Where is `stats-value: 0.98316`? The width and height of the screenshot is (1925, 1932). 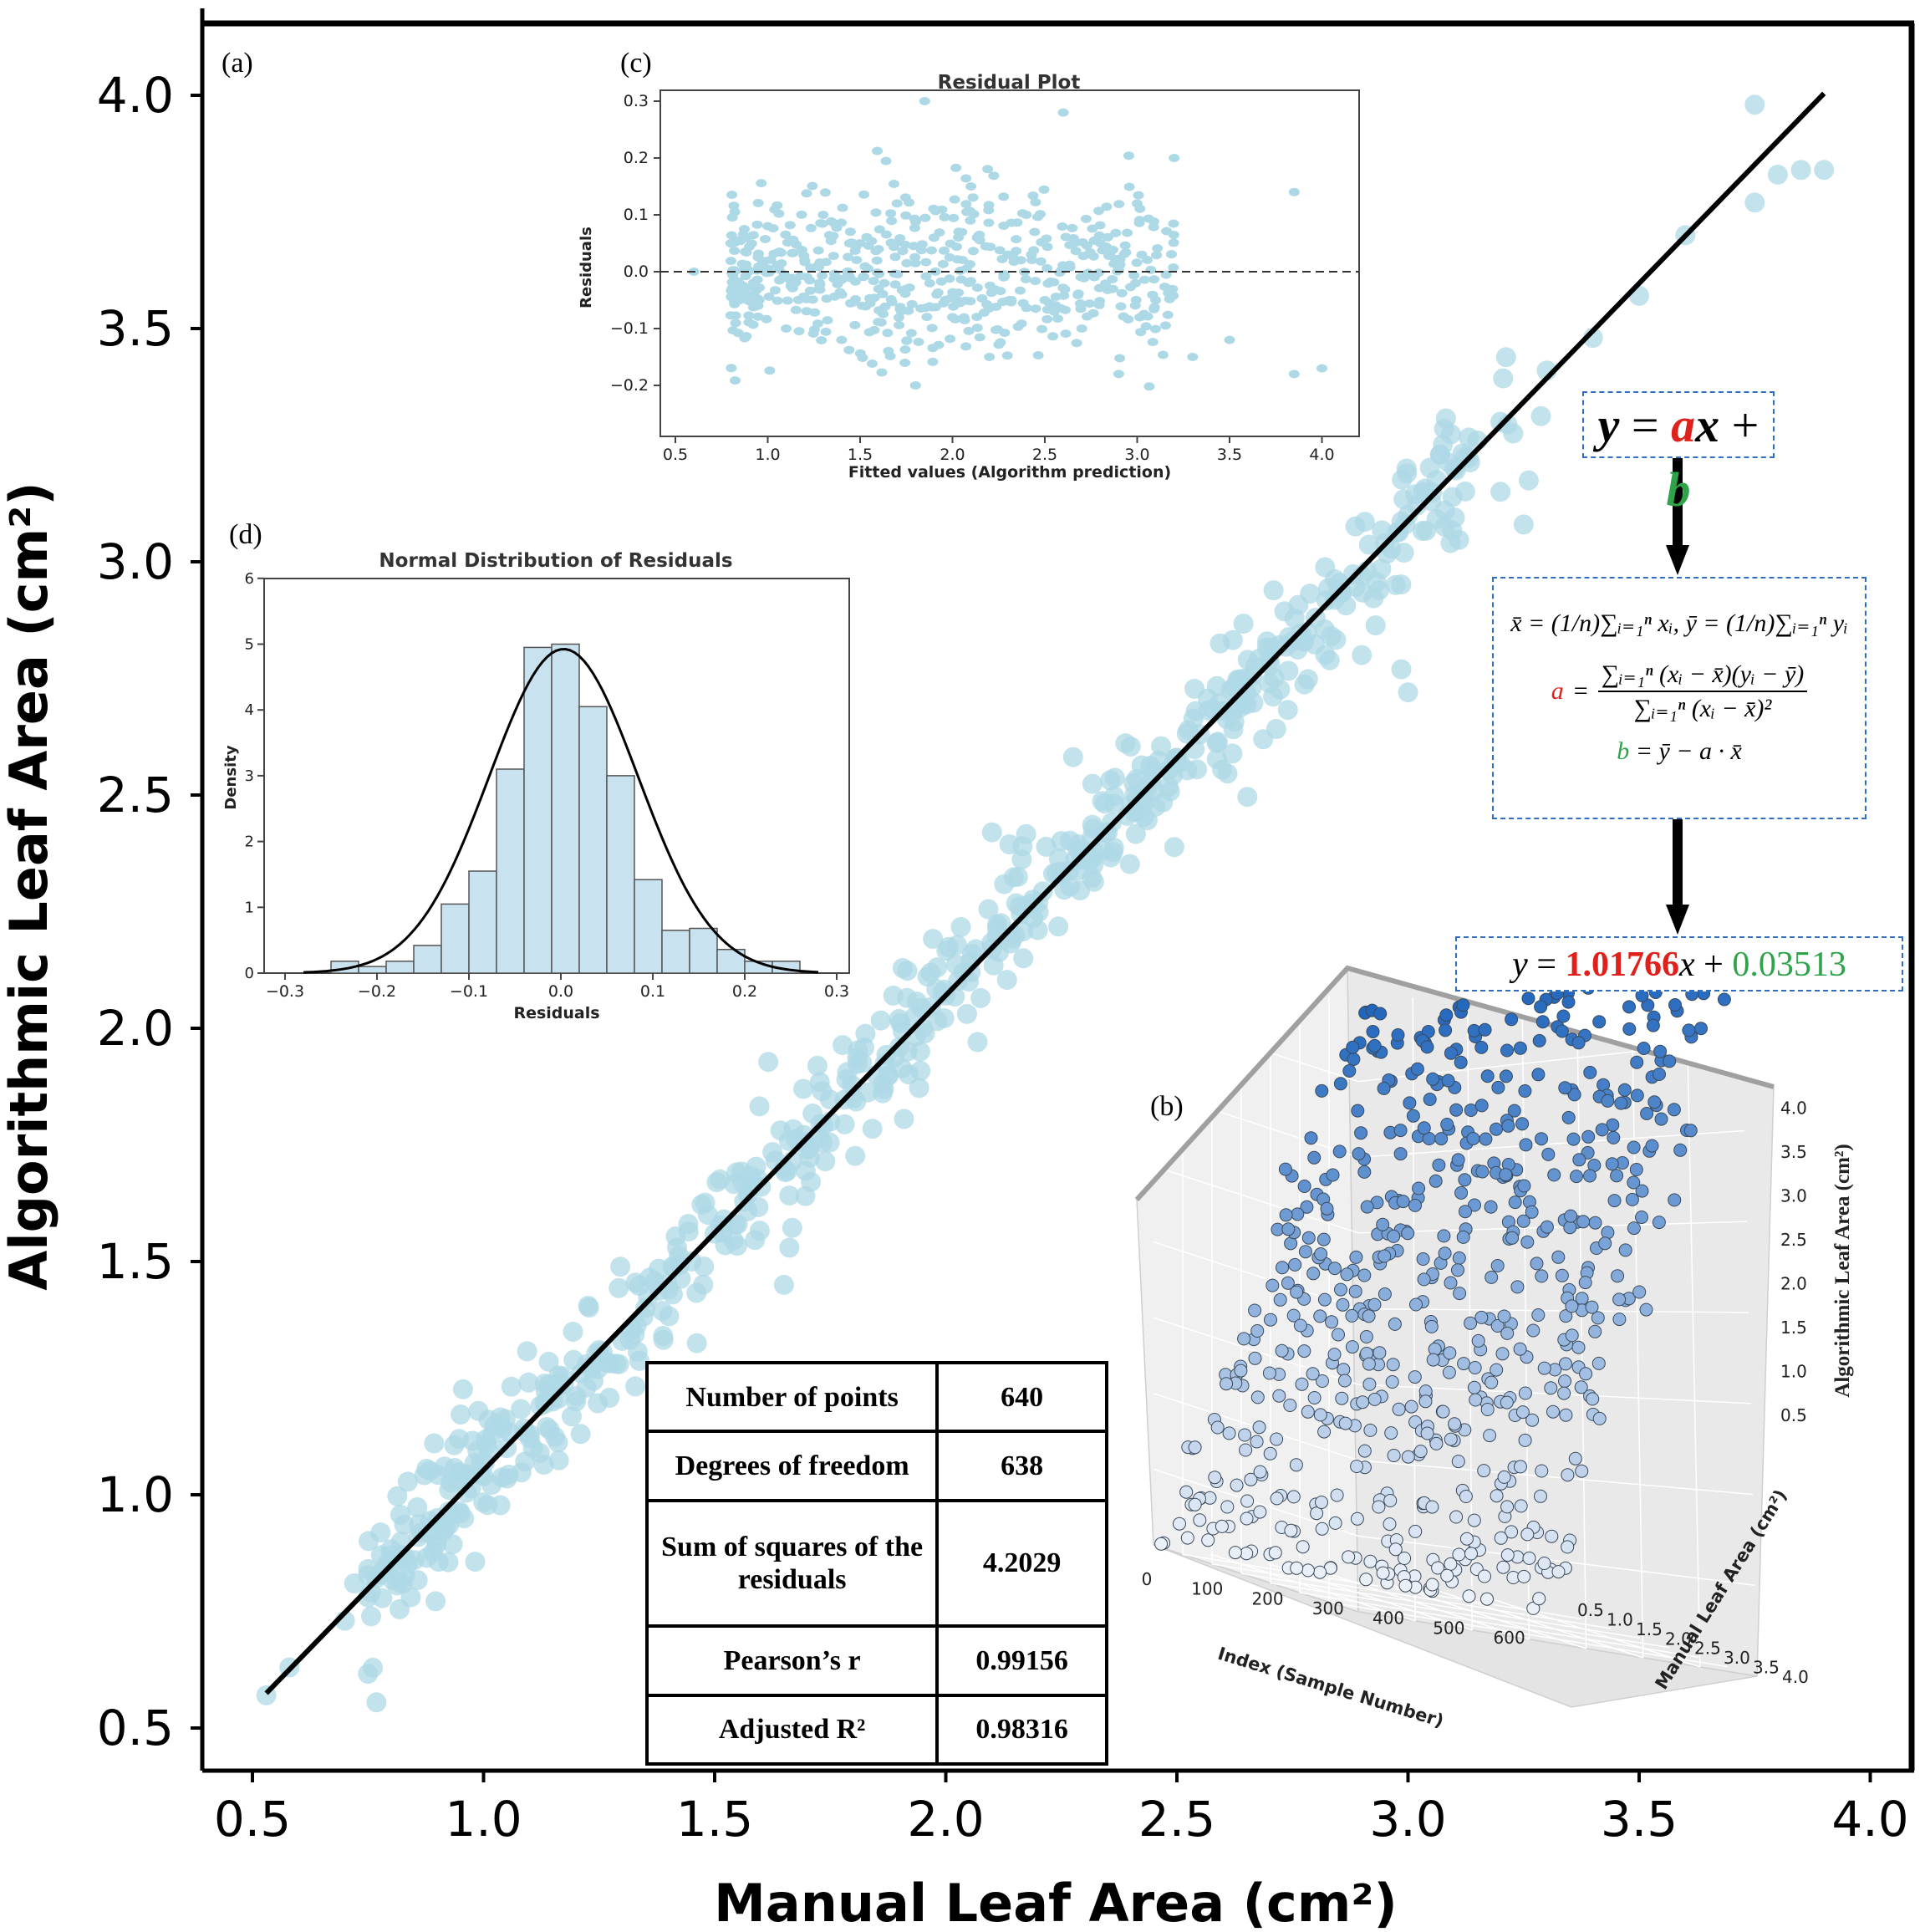 stats-value: 0.98316 is located at coordinates (1021, 1729).